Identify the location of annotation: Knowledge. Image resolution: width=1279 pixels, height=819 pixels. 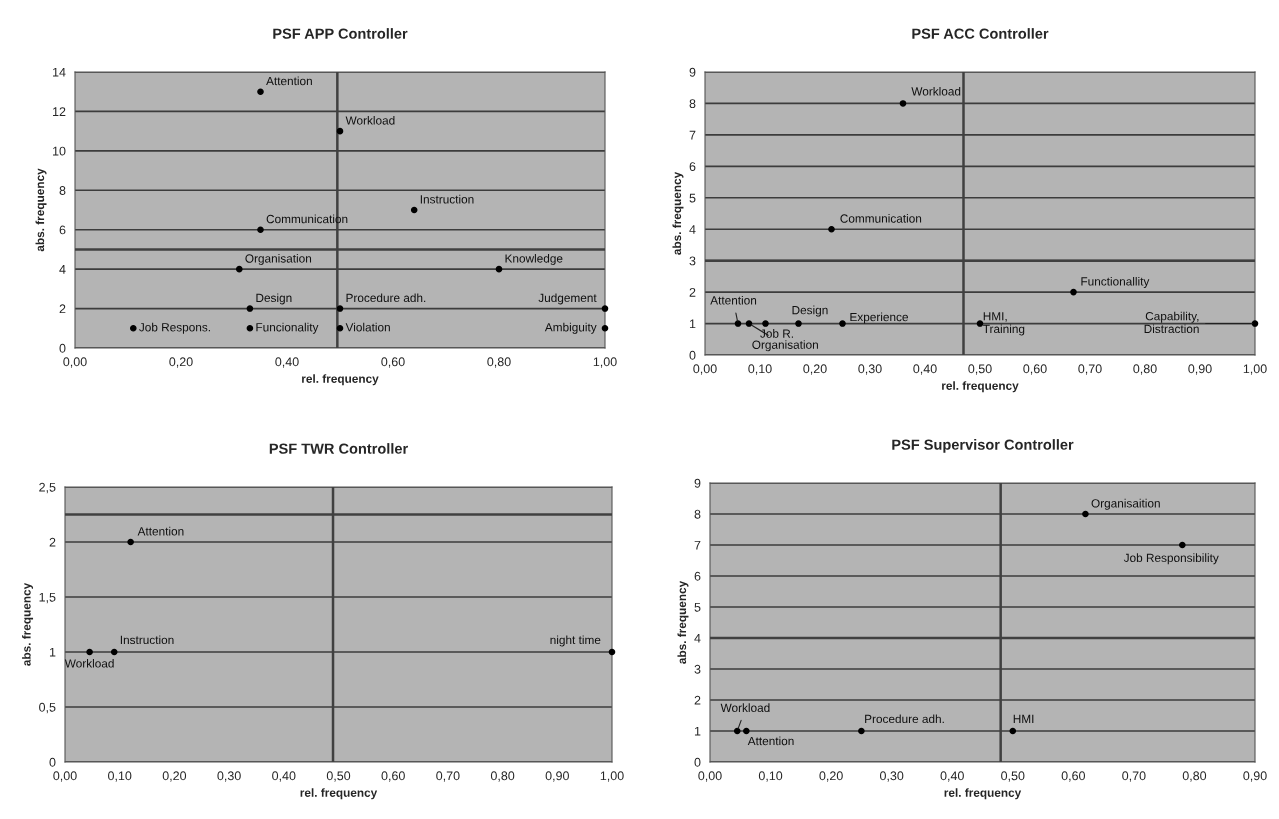
(534, 259).